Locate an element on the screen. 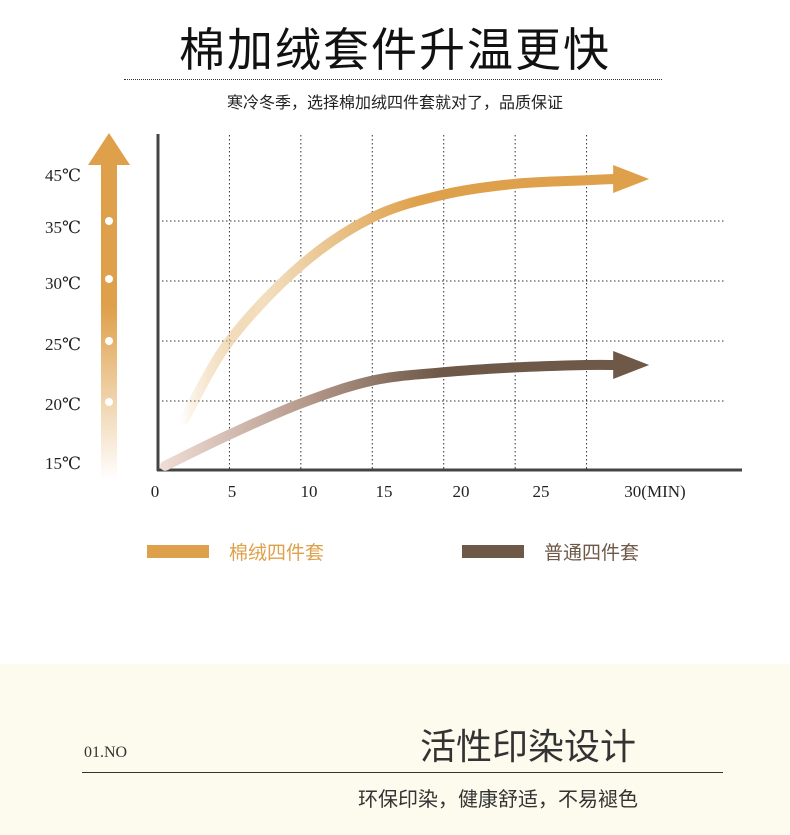  x-tick-label: 0 is located at coordinates (155, 491).